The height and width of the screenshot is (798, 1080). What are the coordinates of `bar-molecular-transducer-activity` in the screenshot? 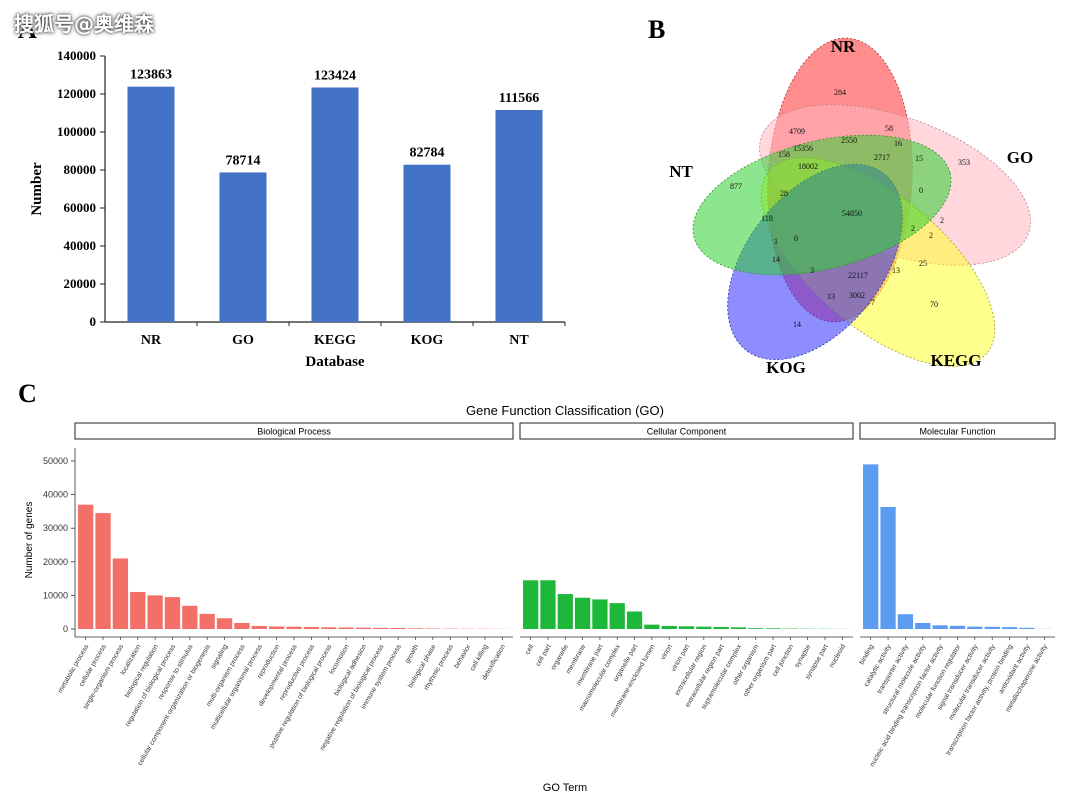 It's located at (992, 627).